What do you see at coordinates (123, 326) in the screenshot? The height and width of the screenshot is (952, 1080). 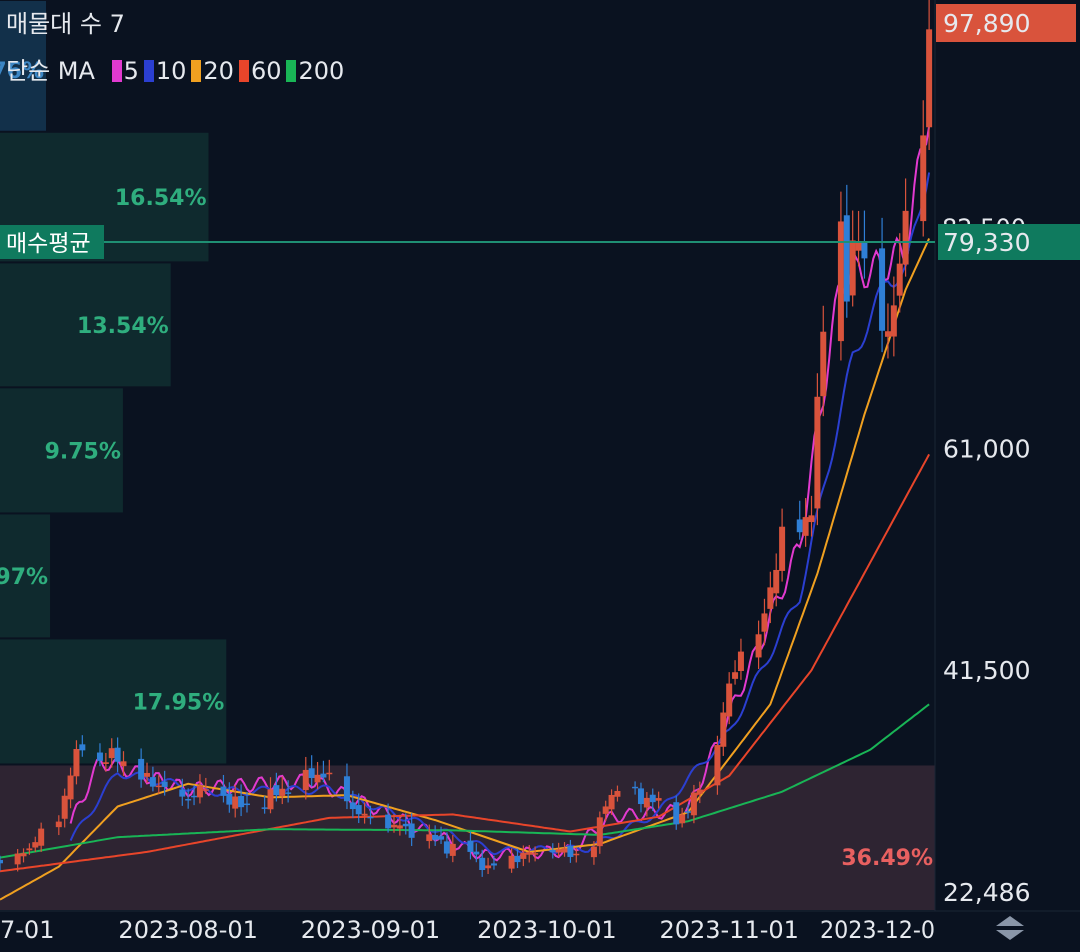 I see `volume-profile-percent: 13.54%` at bounding box center [123, 326].